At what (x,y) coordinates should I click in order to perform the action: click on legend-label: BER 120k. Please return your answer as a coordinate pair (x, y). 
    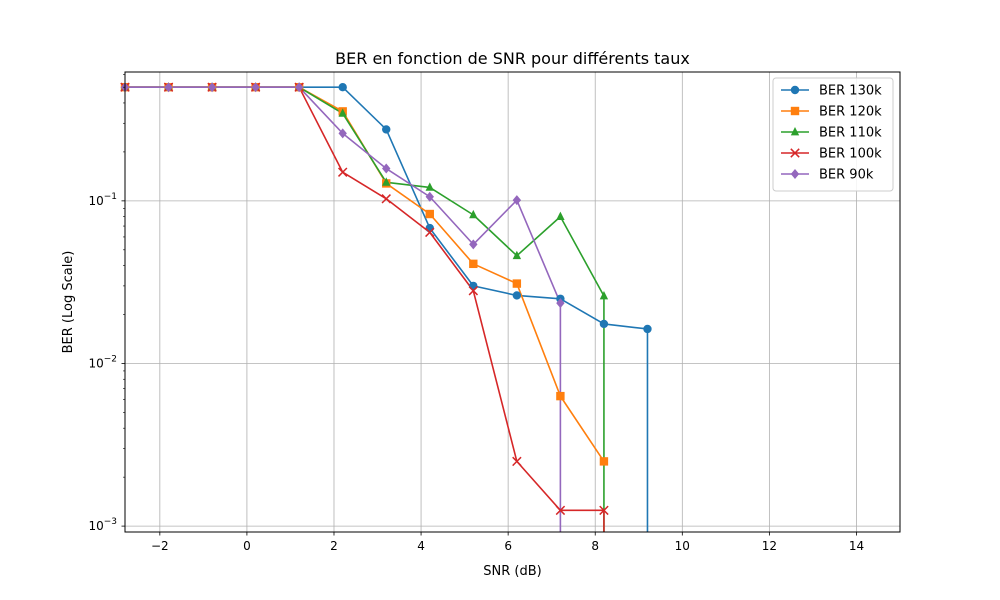
    Looking at the image, I should click on (850, 112).